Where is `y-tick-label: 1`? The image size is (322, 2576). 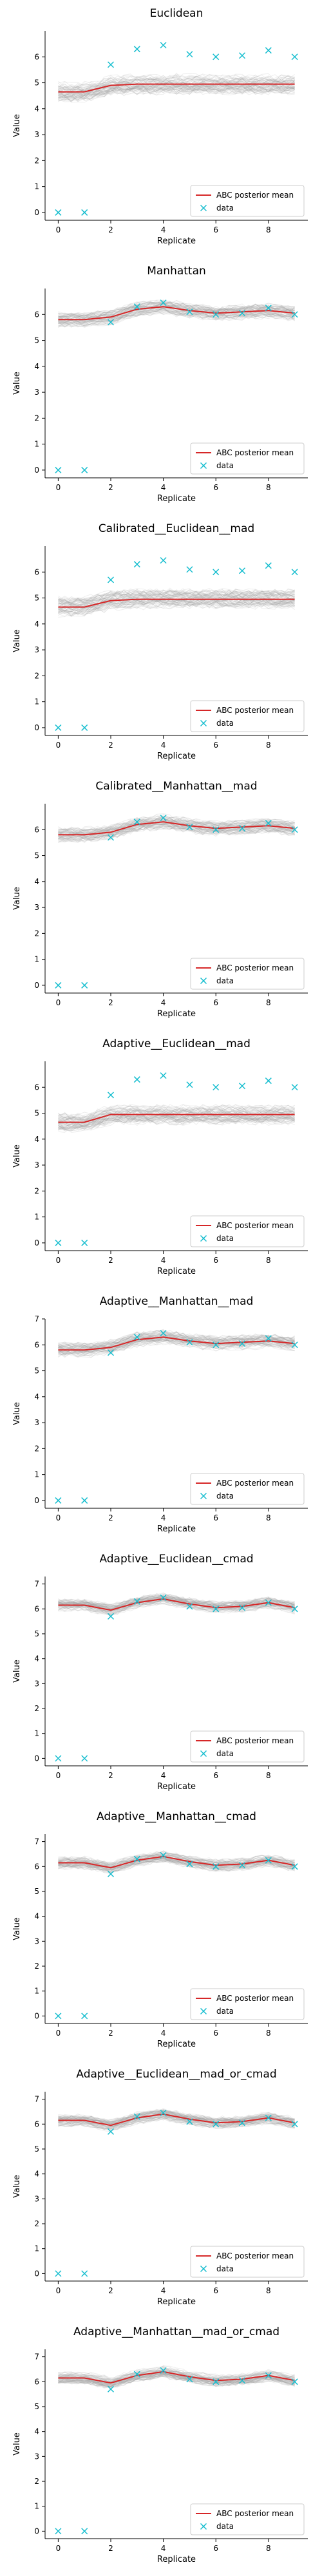
y-tick-label: 1 is located at coordinates (36, 959).